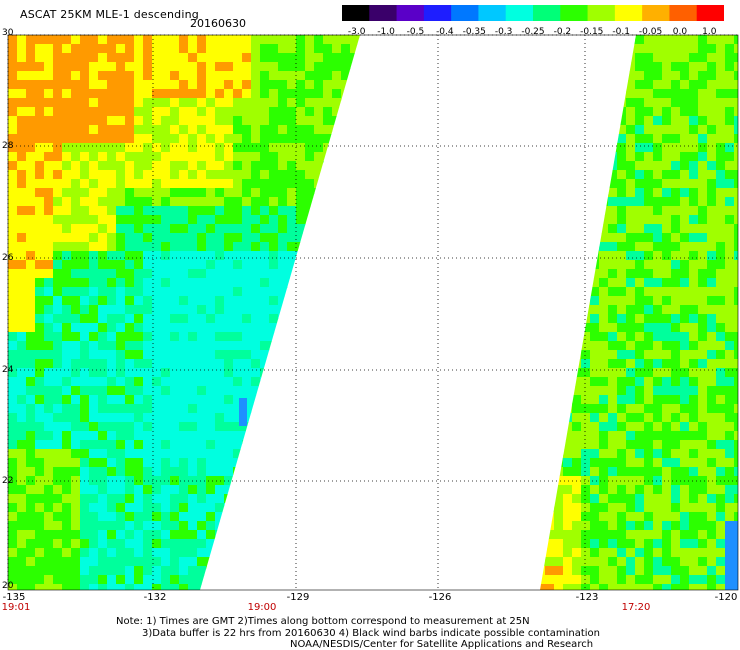 The width and height of the screenshot is (740, 650). Describe the element at coordinates (262, 607) in the screenshot. I see `time-label-1900: 19:00` at that location.